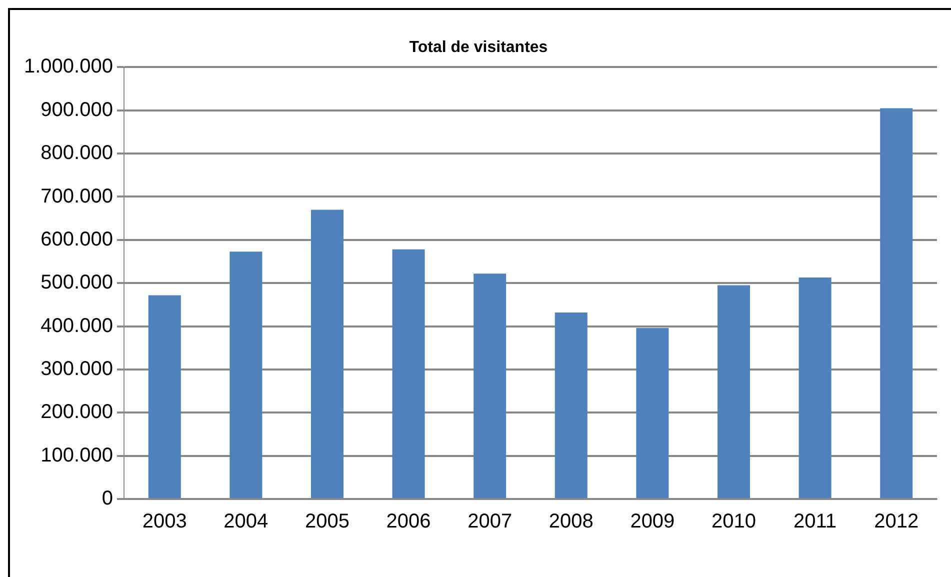 This screenshot has height=577, width=951. Describe the element at coordinates (246, 521) in the screenshot. I see `x-tick-label: 2004` at that location.